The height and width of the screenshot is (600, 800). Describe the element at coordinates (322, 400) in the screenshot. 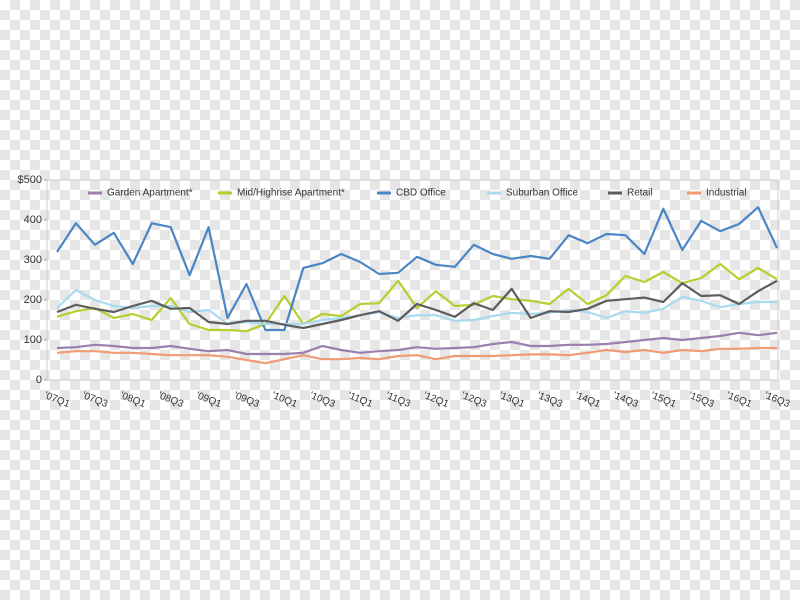

I see `x-tick-label: '10Q3` at that location.